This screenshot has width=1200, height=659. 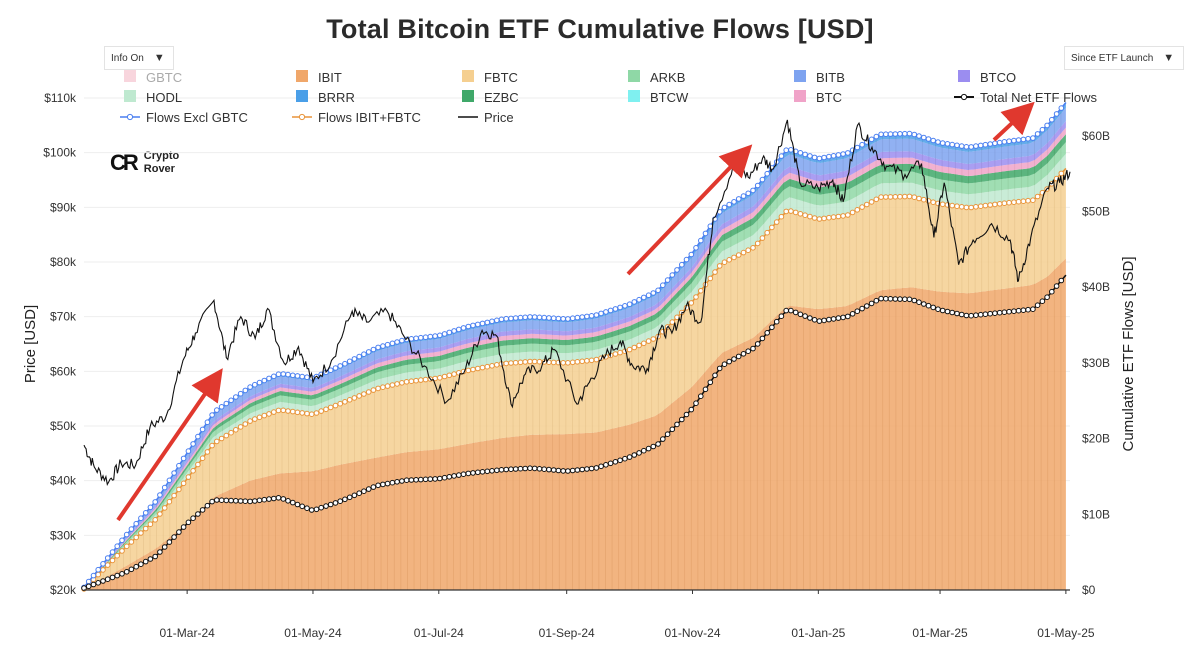 What do you see at coordinates (634, 96) in the screenshot?
I see `legend-swatch` at bounding box center [634, 96].